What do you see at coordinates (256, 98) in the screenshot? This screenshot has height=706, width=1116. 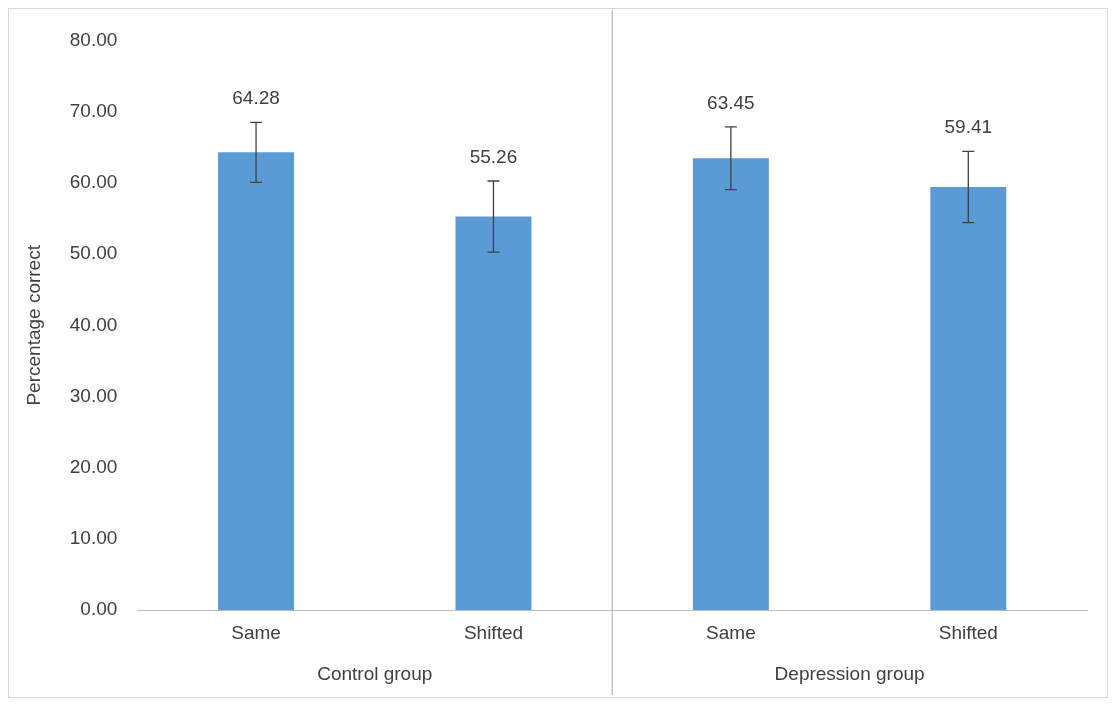 I see `data-label: 64.28` at bounding box center [256, 98].